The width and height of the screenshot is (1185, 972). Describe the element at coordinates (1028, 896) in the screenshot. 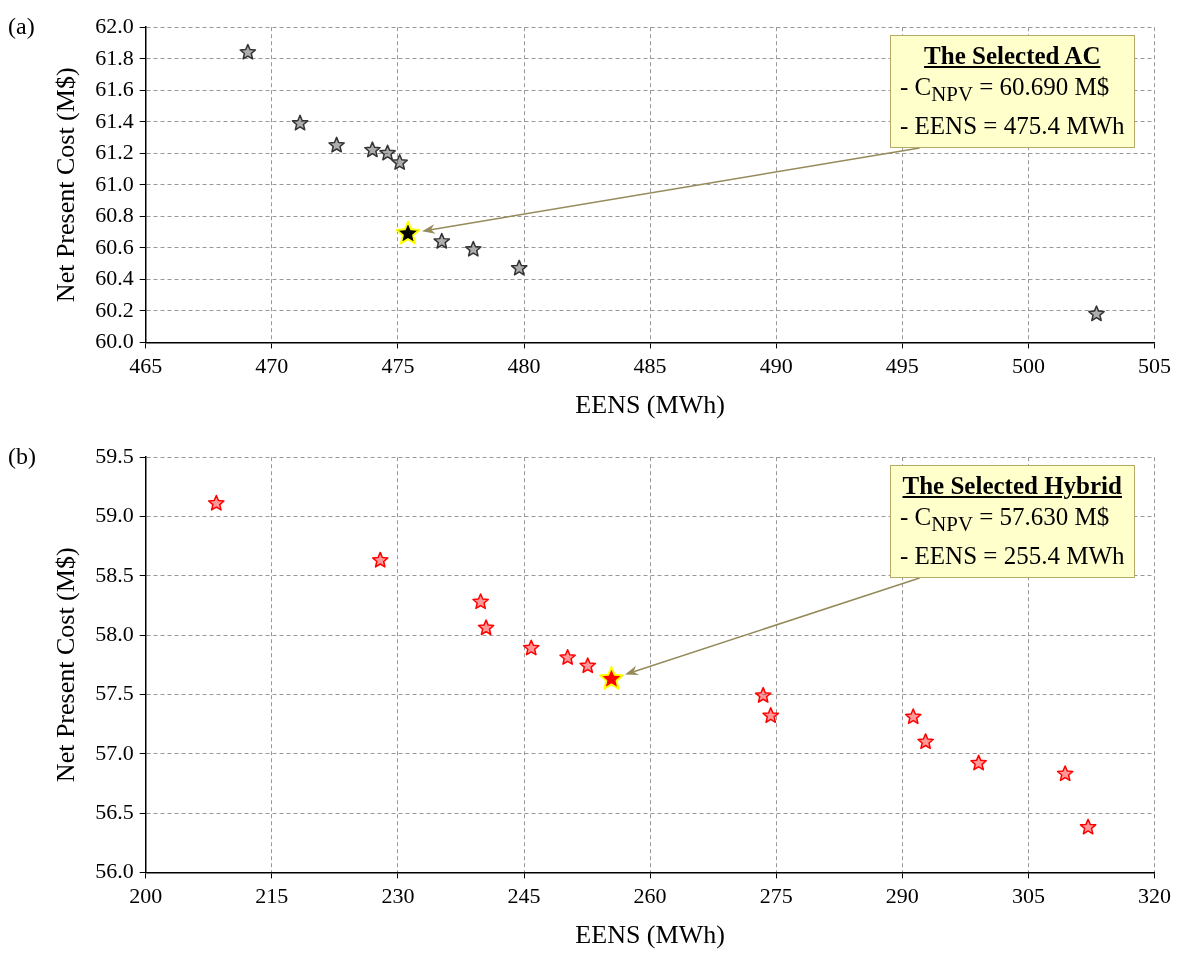

I see `x-tick-label: 305` at that location.